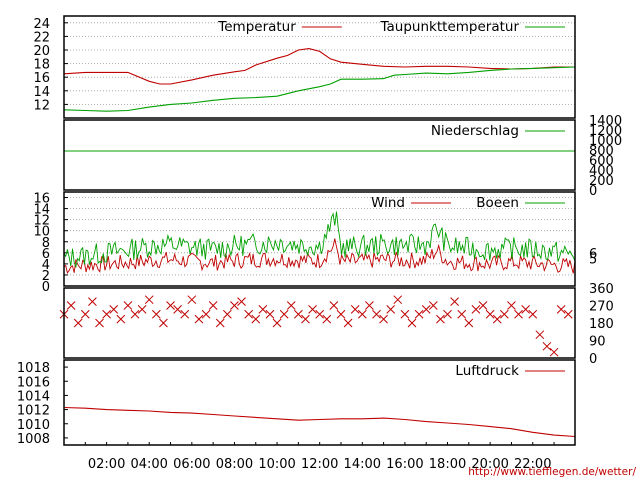  I want to click on legend-label-taupunkttemperatur: Taupunkttemperatur, so click(450, 27).